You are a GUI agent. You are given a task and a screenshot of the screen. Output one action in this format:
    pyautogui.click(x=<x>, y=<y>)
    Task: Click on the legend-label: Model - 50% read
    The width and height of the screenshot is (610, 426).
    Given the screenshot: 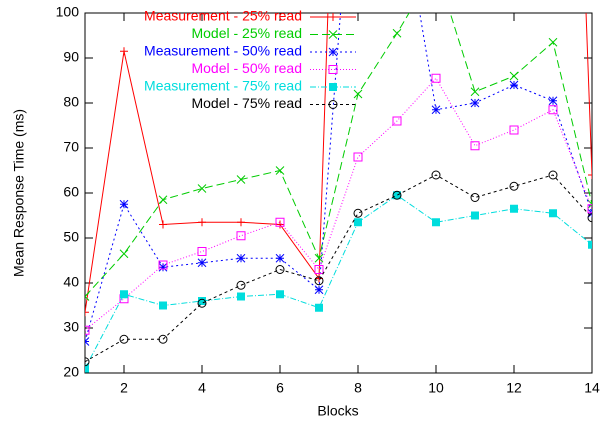 What is the action you would take?
    pyautogui.click(x=246, y=68)
    